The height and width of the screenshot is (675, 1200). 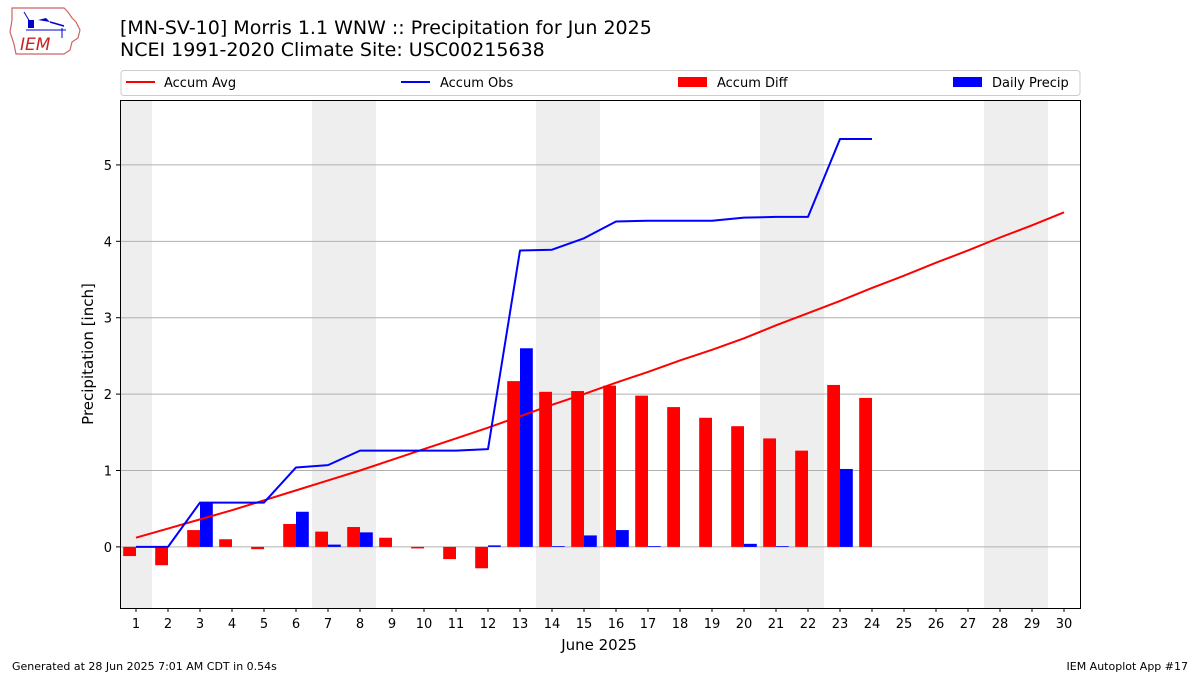 What do you see at coordinates (872, 624) in the screenshot?
I see `x-tick-label: 24` at bounding box center [872, 624].